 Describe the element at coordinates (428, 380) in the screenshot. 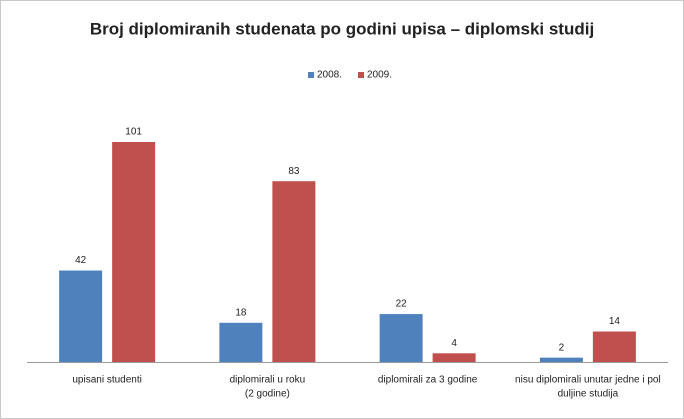

I see `x-tick-label: diplomirali za 3 godine` at that location.